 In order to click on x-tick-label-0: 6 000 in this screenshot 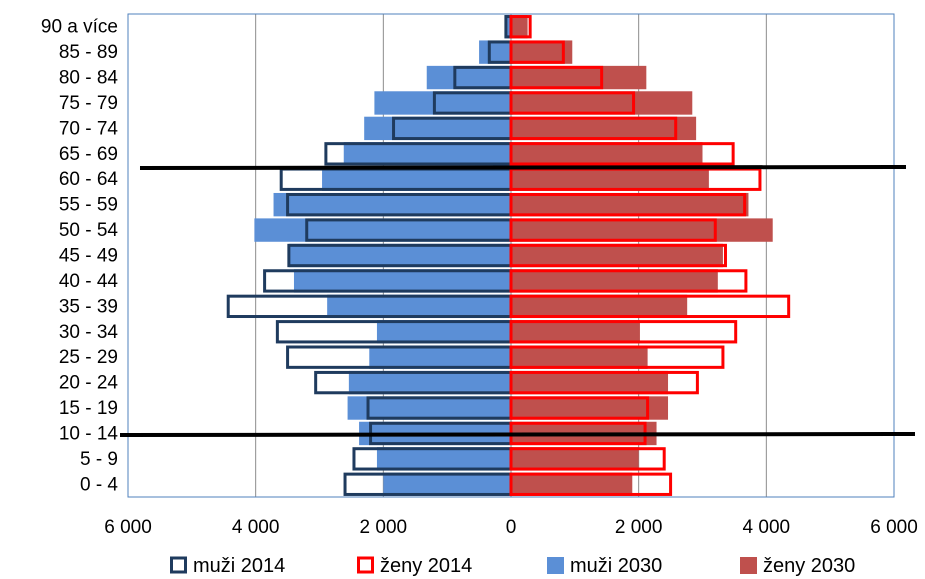, I will do `click(128, 527)`.